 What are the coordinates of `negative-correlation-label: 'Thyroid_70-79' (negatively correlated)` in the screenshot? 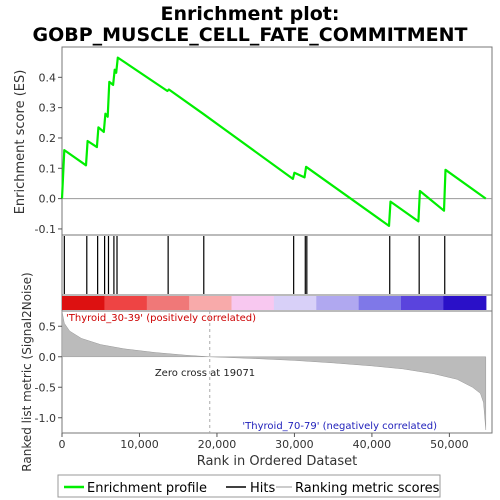 It's located at (339, 426).